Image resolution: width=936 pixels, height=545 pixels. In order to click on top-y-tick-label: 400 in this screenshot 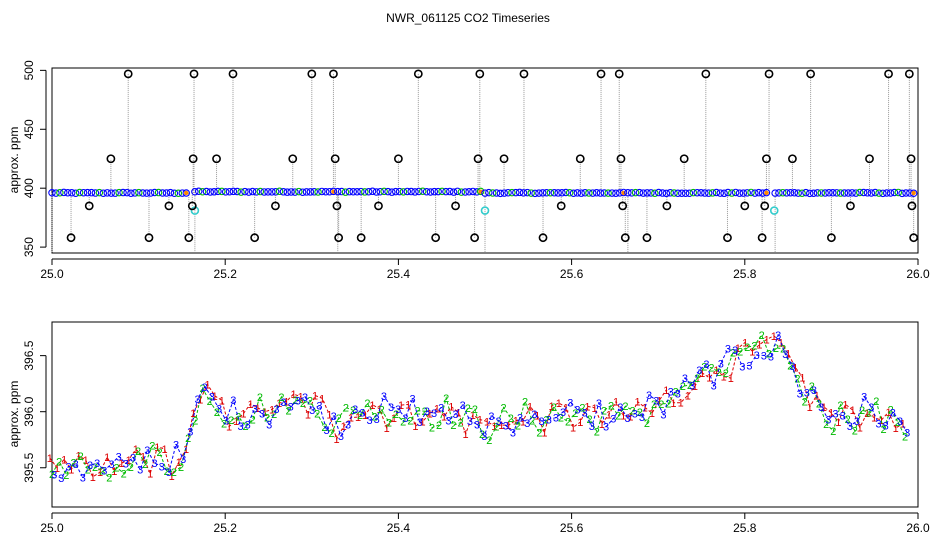, I will do `click(29, 188)`.